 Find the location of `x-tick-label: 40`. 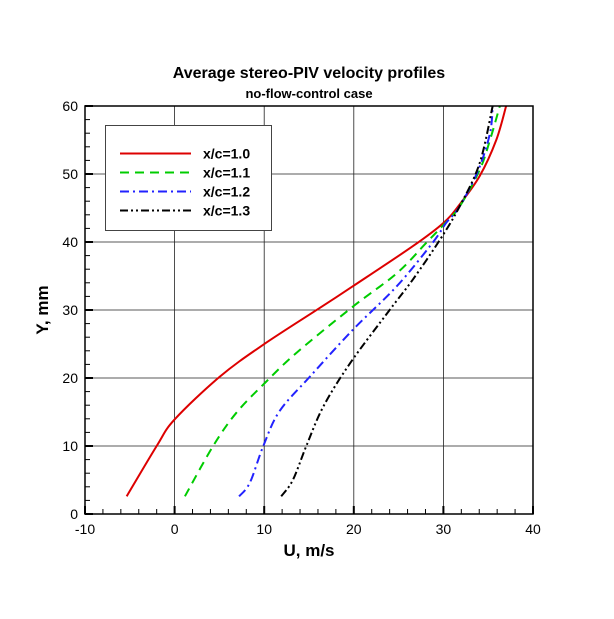

x-tick-label: 40 is located at coordinates (533, 529).